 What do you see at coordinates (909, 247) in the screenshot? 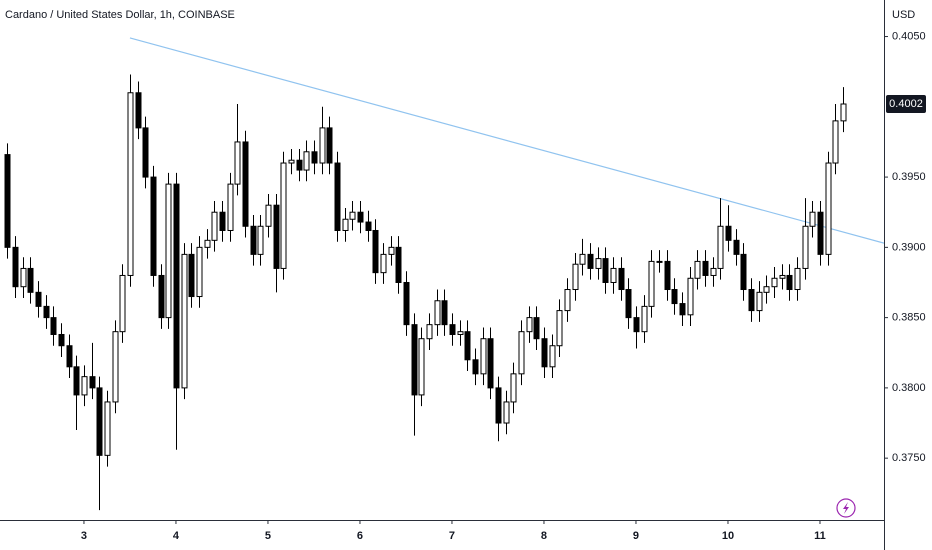
I see `y-tick-label: 0.3900` at bounding box center [909, 247].